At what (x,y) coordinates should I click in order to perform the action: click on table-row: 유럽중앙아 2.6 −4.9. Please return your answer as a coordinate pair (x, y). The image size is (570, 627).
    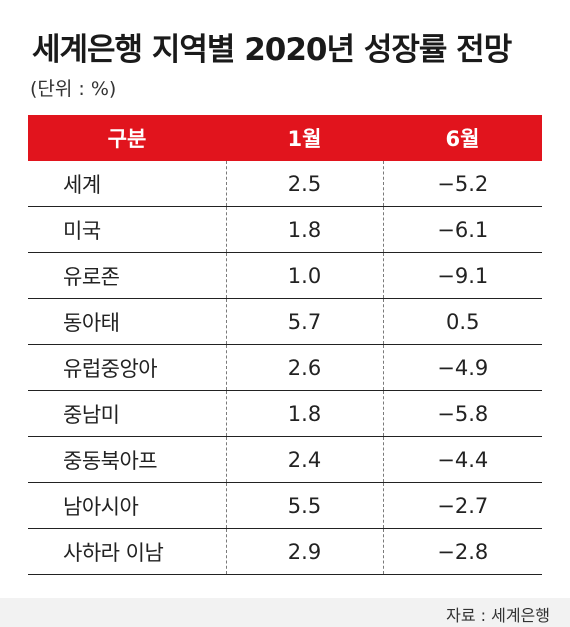
    Looking at the image, I should click on (285, 367).